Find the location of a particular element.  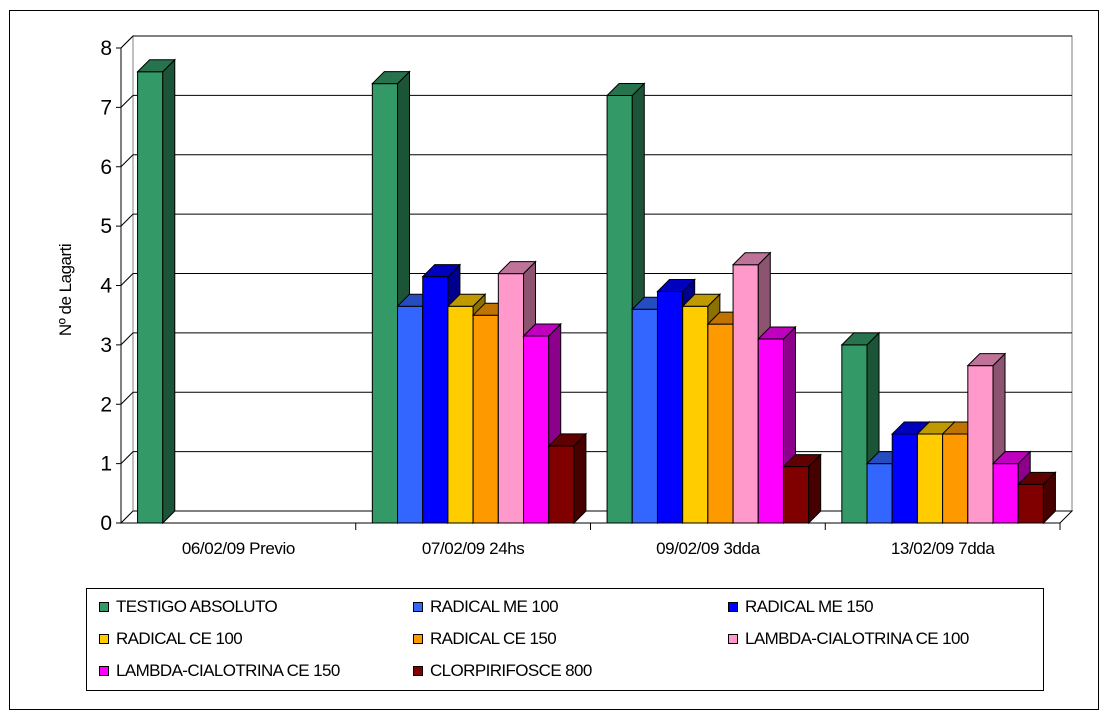

legend-item: RADICAL ME 100 is located at coordinates (486, 607).